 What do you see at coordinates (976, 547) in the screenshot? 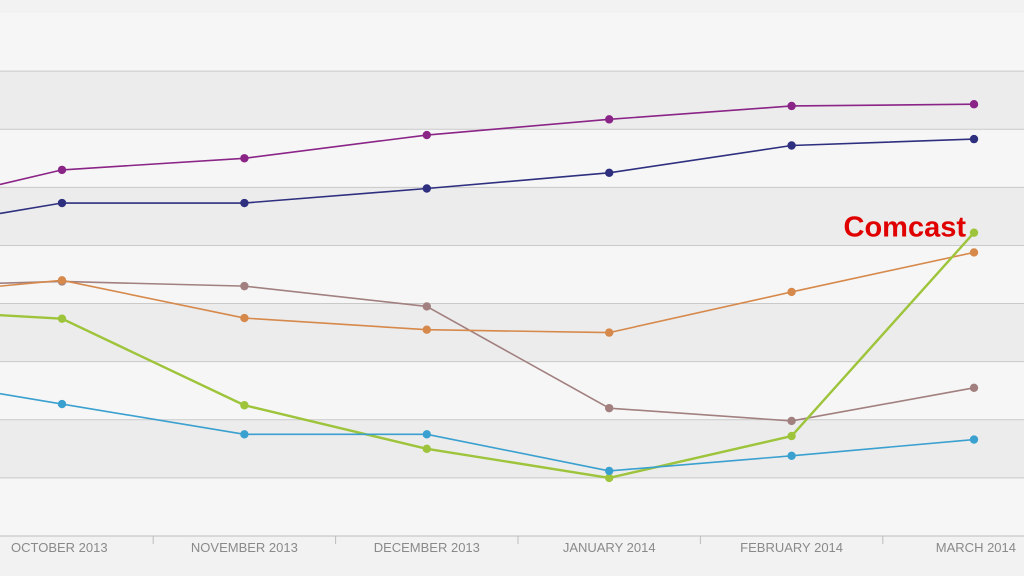
I see `x-tick-label: MARCH 2014` at bounding box center [976, 547].